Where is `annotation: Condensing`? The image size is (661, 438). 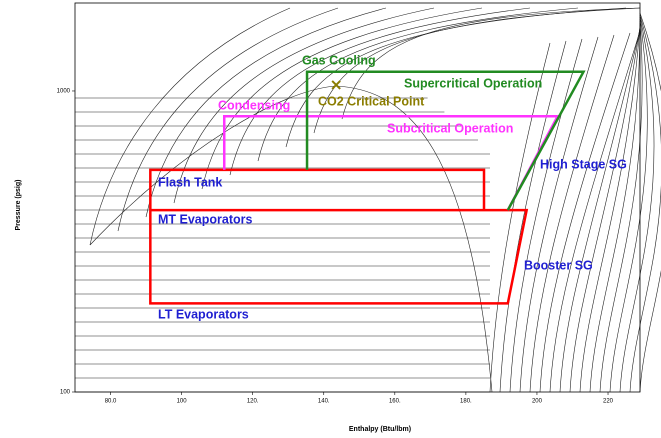 annotation: Condensing is located at coordinates (254, 105).